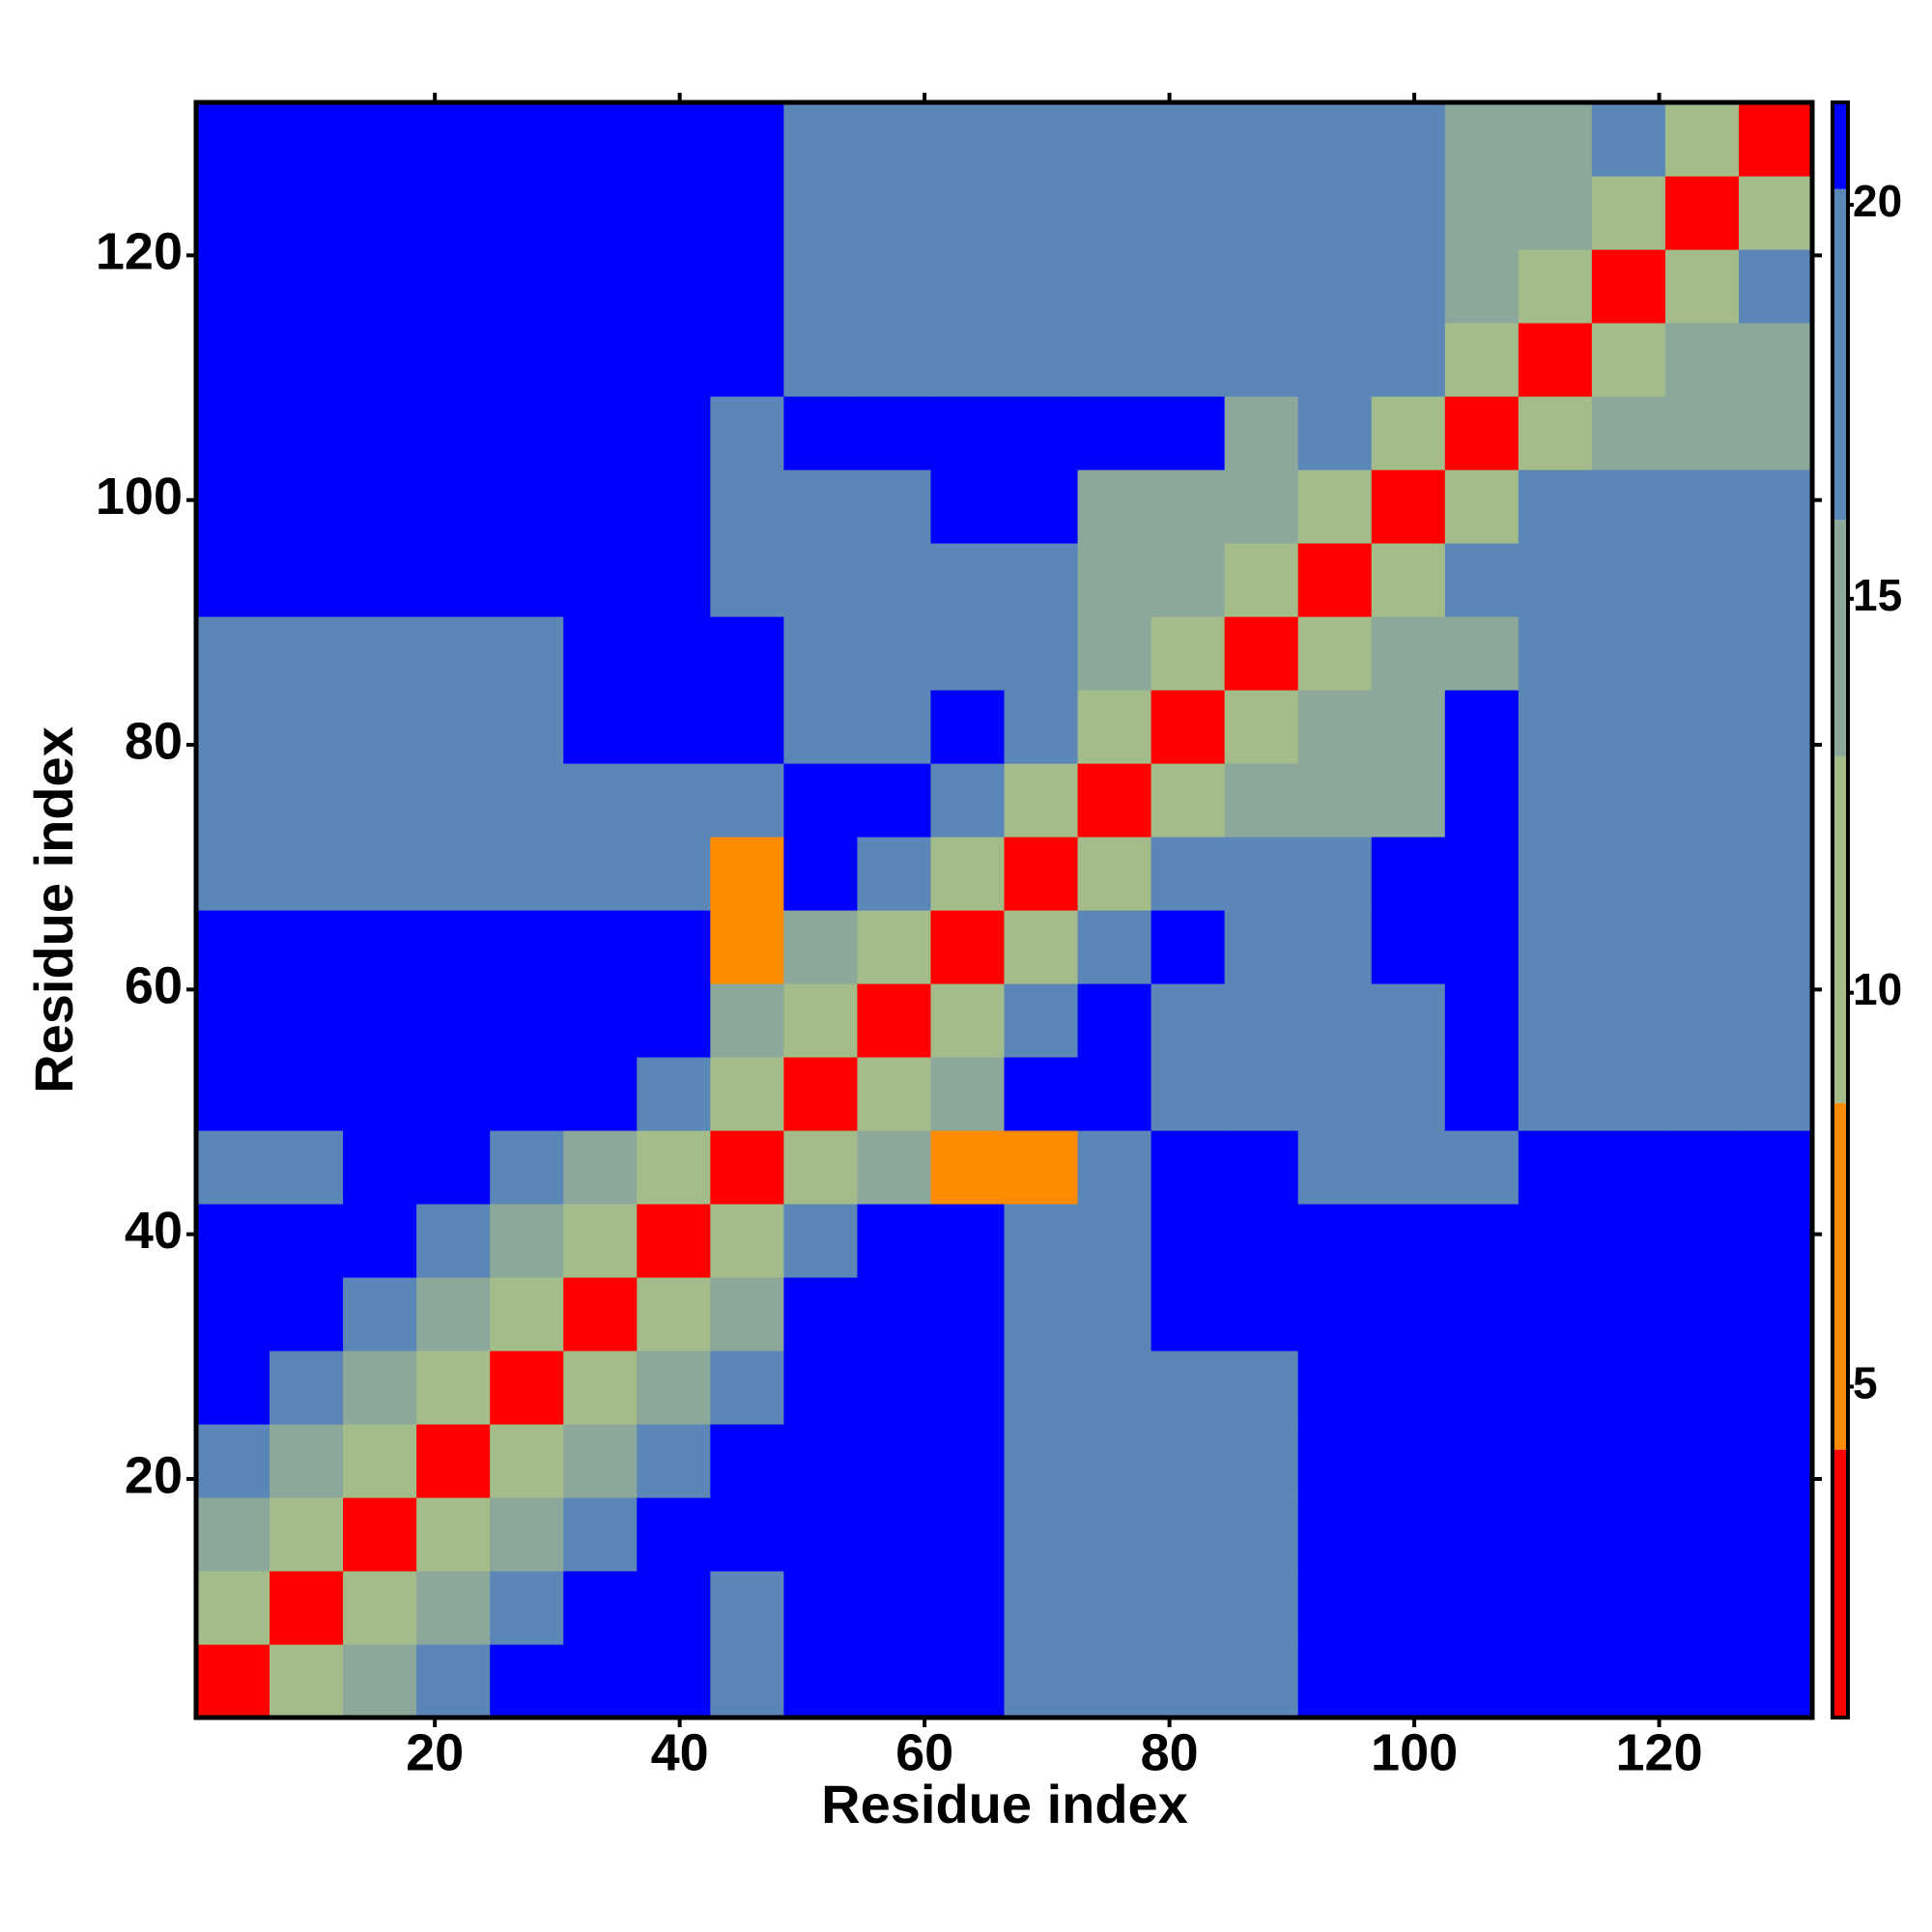 Image resolution: width=1932 pixels, height=1932 pixels. I want to click on colorbar-tick-label: 10, so click(1877, 989).